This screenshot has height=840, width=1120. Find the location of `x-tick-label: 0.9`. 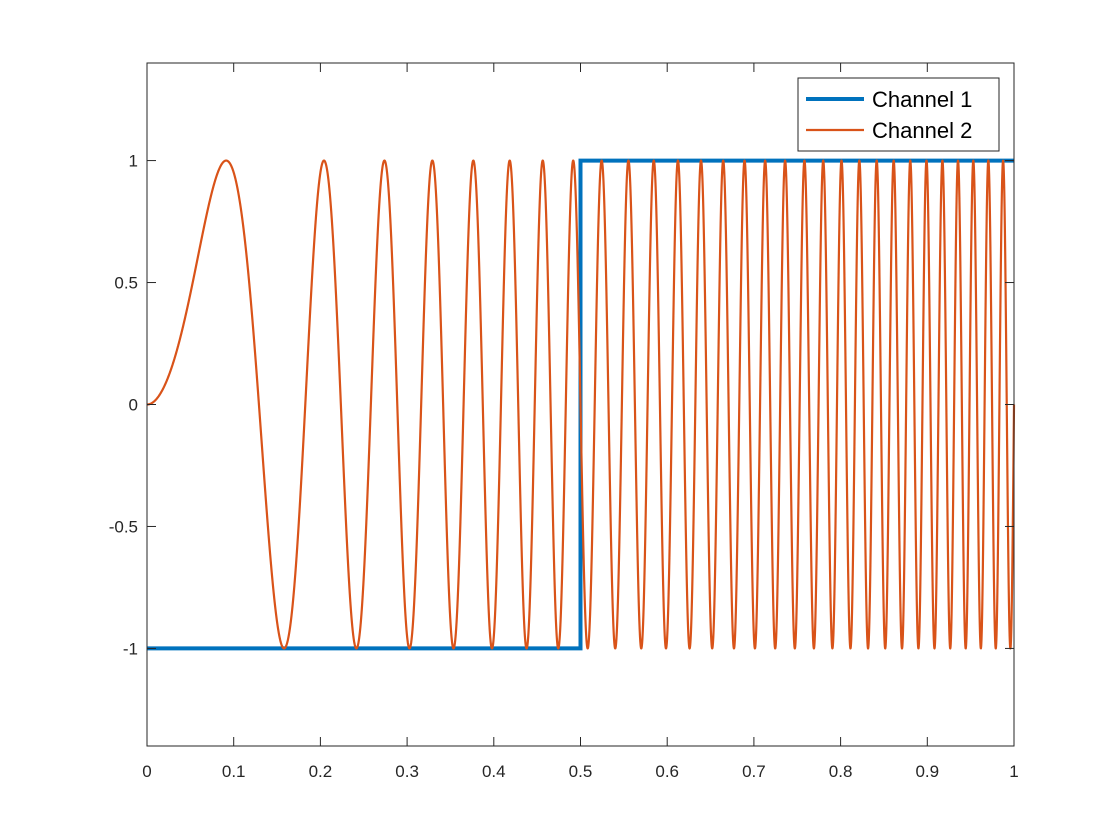

x-tick-label: 0.9 is located at coordinates (927, 771).